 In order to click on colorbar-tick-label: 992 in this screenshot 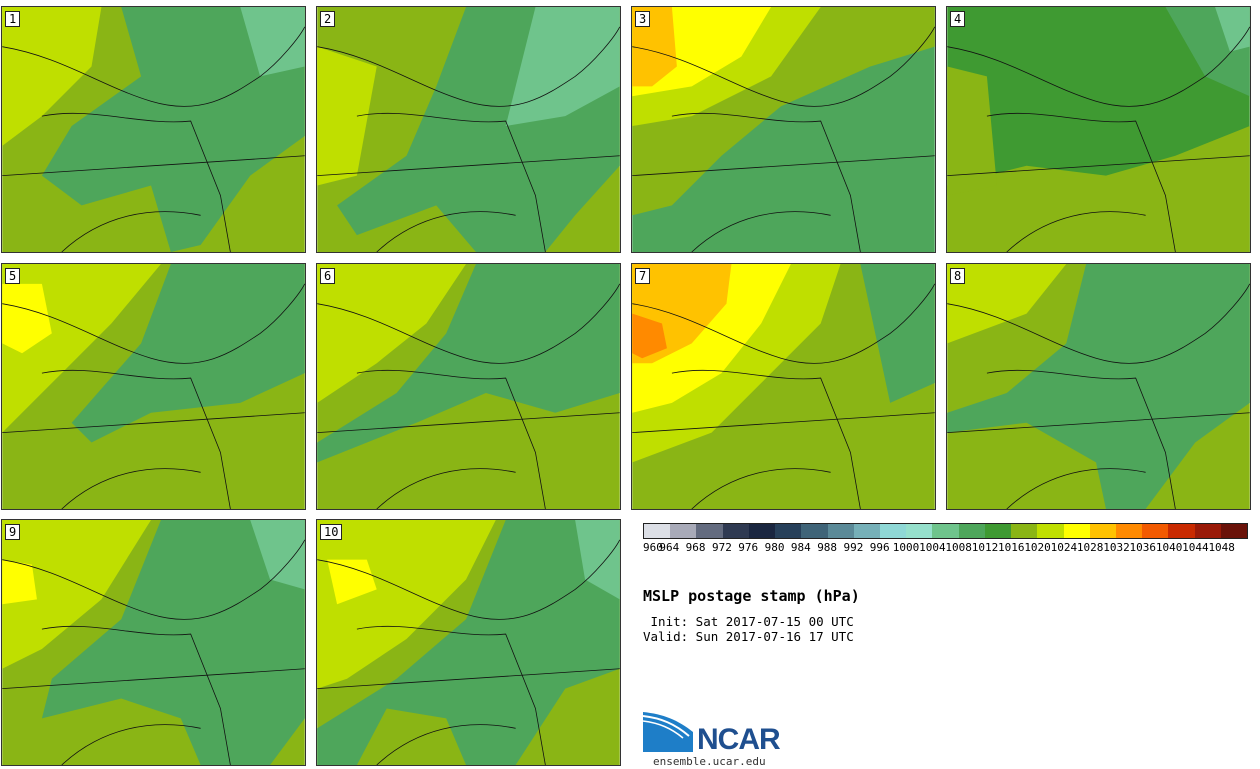, I will do `click(853, 547)`.